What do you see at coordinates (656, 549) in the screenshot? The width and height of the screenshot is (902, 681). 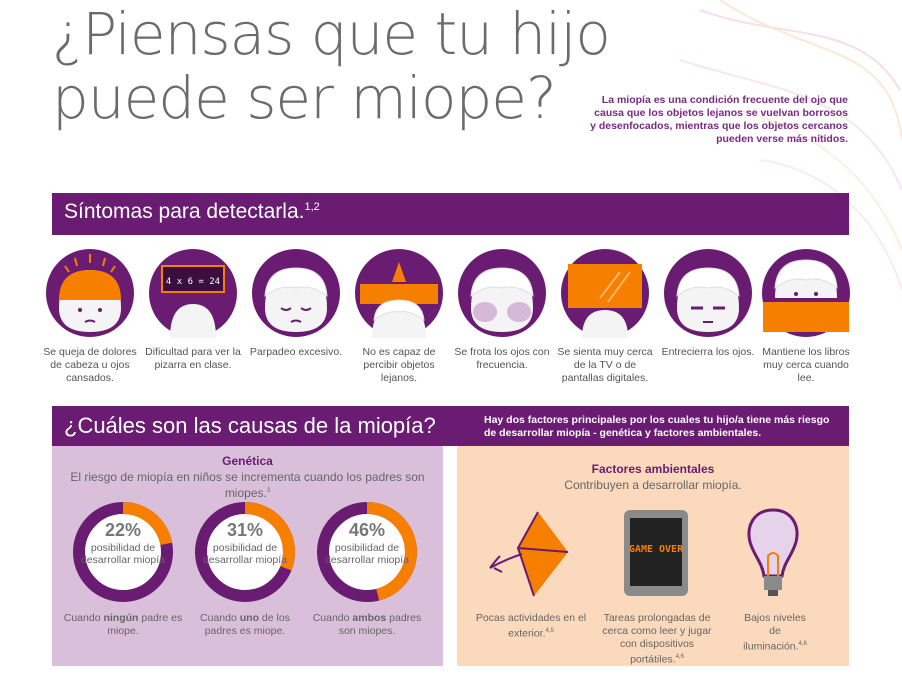 I see `game-over-text: GAME OVER` at bounding box center [656, 549].